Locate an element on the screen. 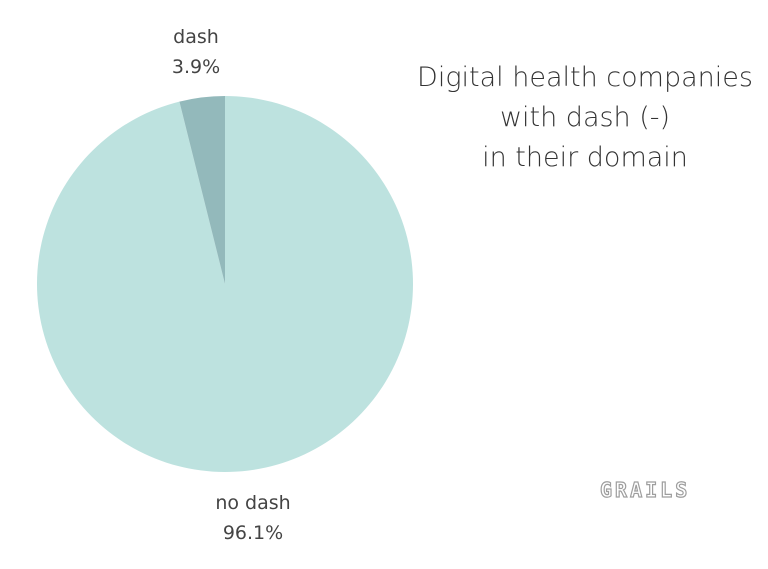 The image size is (768, 569). slice-label-dash: dash 3.9% is located at coordinates (196, 52).